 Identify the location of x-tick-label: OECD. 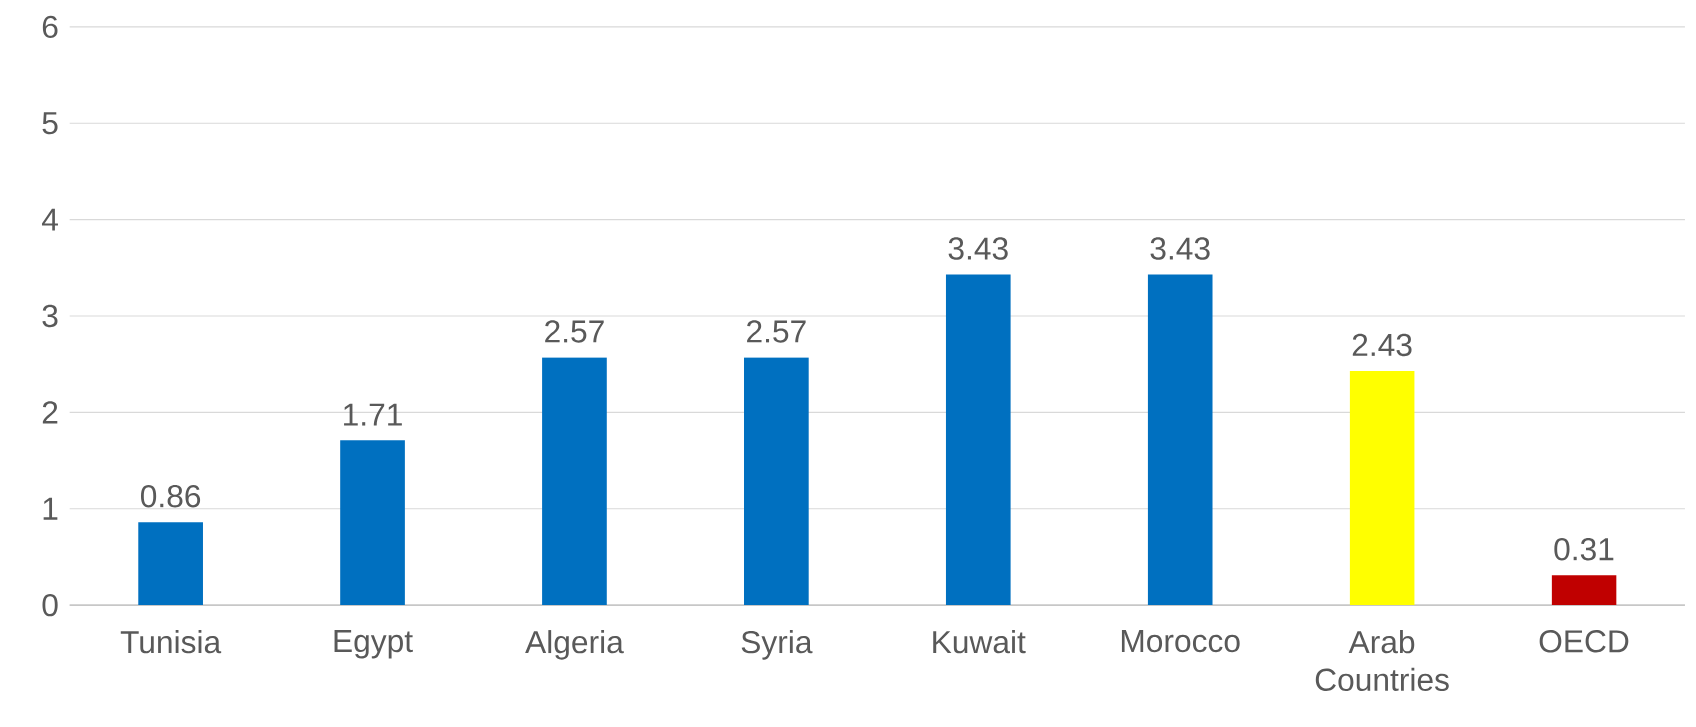
(1584, 641).